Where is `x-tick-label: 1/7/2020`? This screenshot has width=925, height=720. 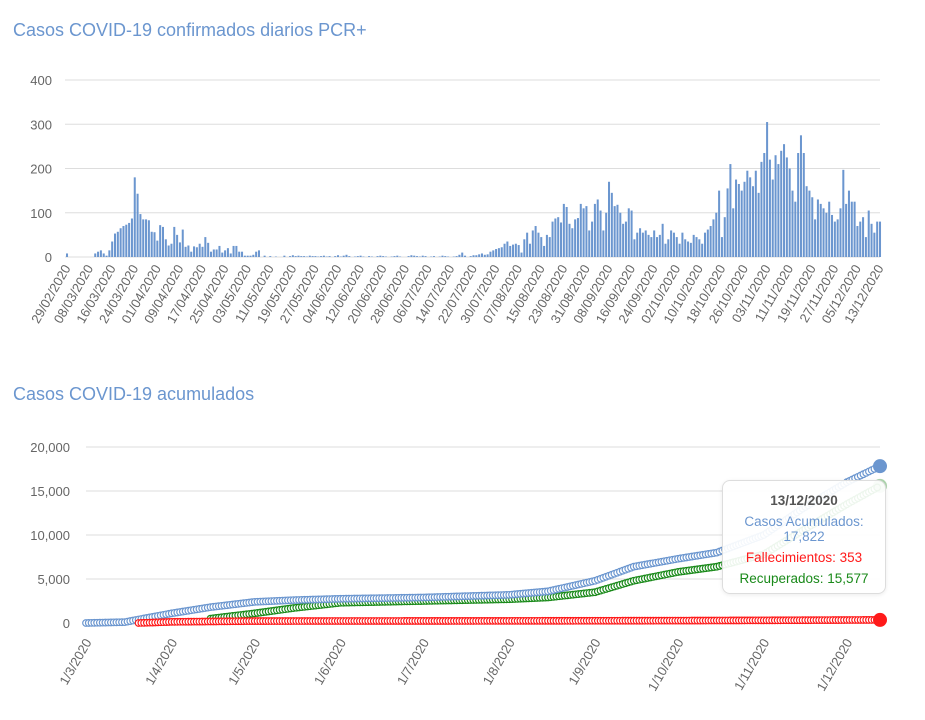 x-tick-label: 1/7/2020 is located at coordinates (413, 661).